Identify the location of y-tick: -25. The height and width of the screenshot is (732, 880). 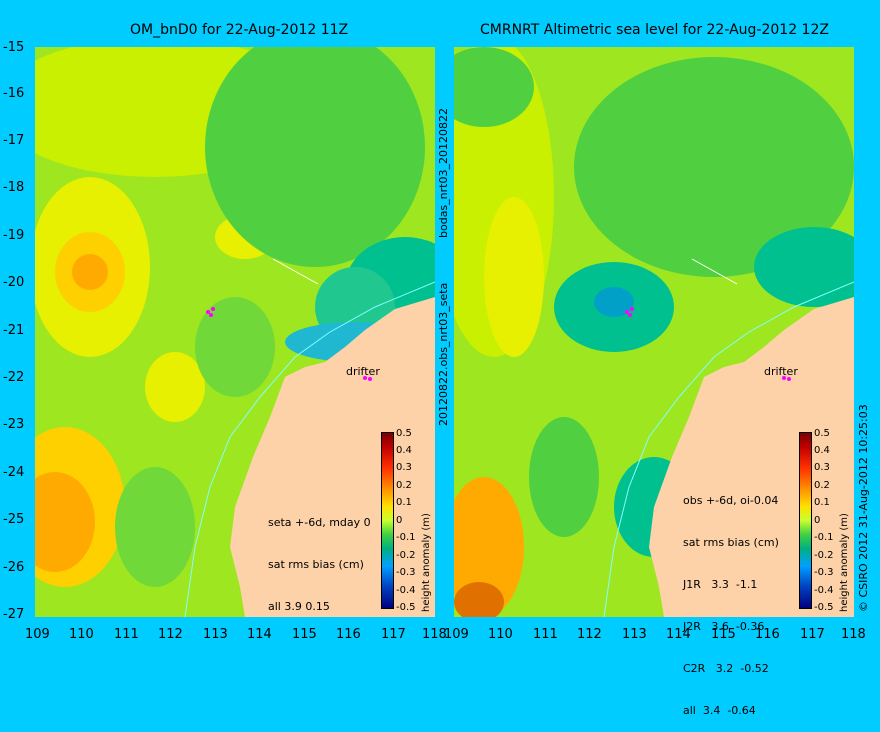
(14, 519).